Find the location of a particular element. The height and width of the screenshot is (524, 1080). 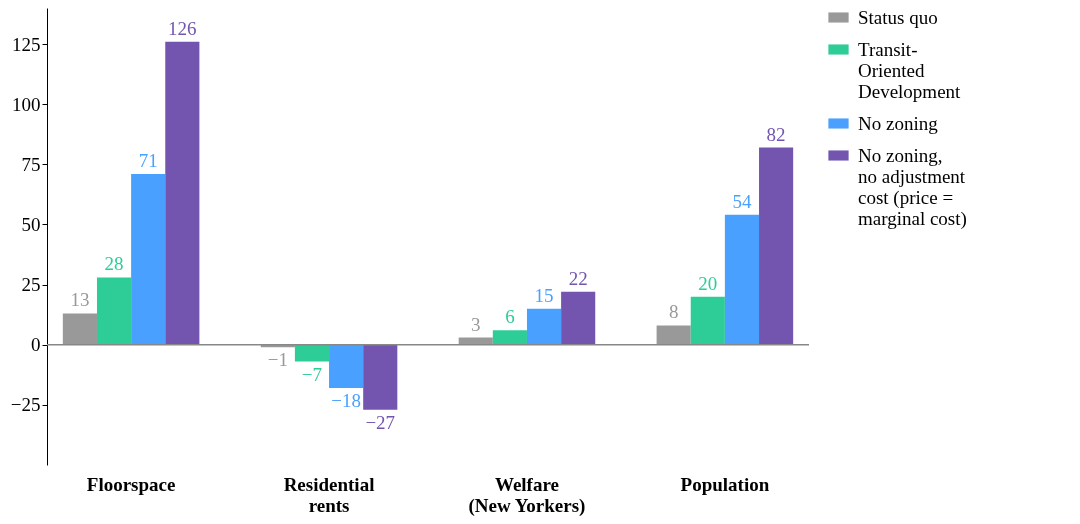

data-label: 71 is located at coordinates (148, 160).